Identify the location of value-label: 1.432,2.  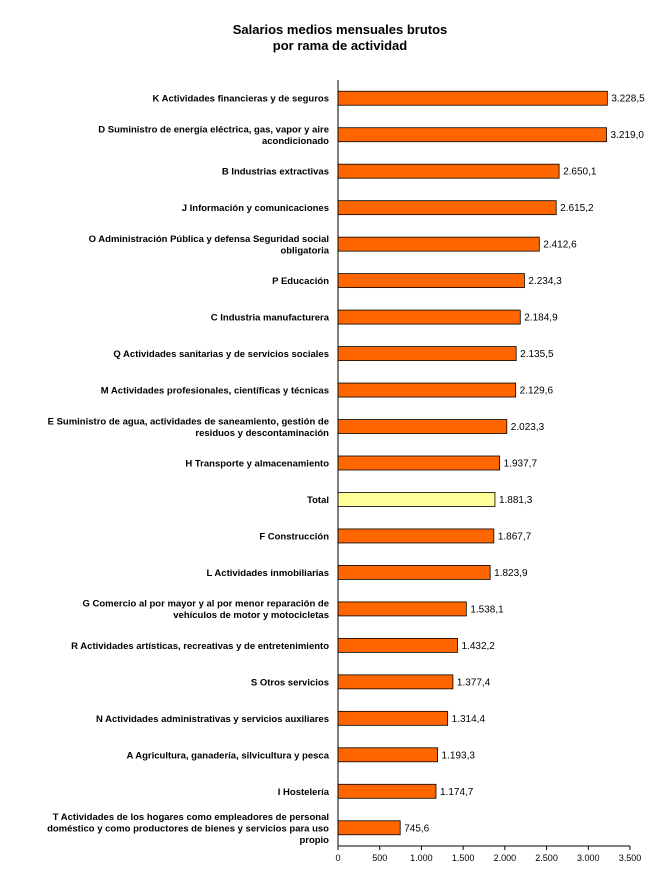
(478, 646).